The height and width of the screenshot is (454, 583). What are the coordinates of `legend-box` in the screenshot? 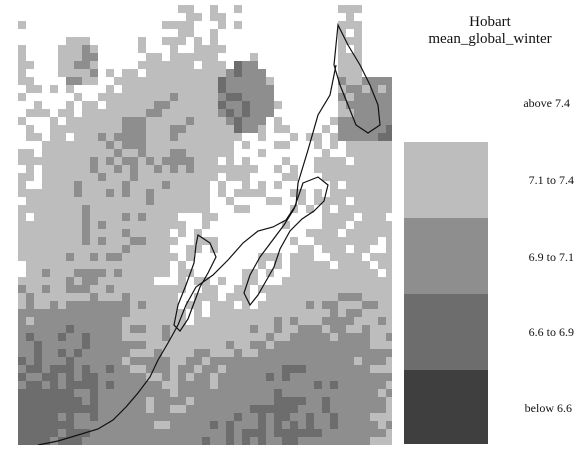 It's located at (446, 293).